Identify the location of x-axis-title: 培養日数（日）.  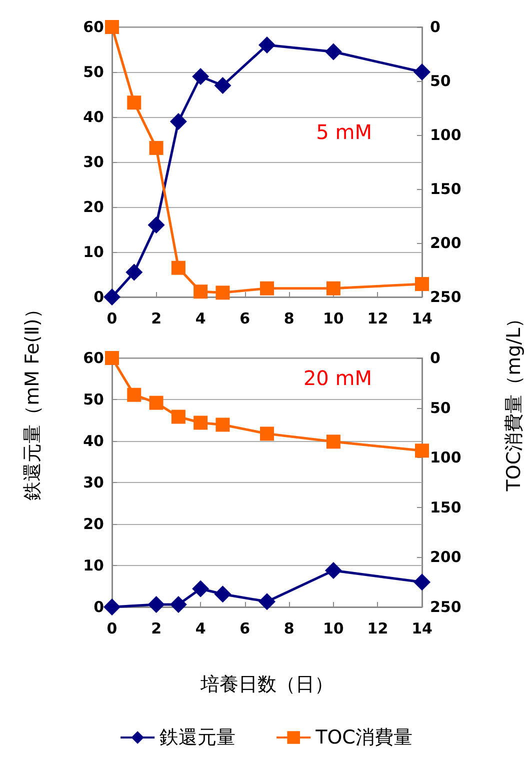
(267, 685).